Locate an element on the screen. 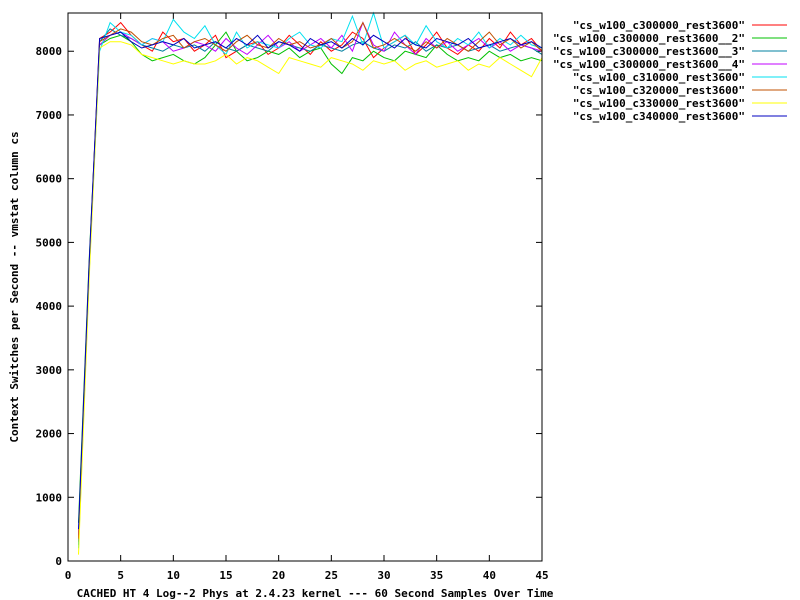 The image size is (800, 600). y-tick-label: 3000 is located at coordinates (49, 370).